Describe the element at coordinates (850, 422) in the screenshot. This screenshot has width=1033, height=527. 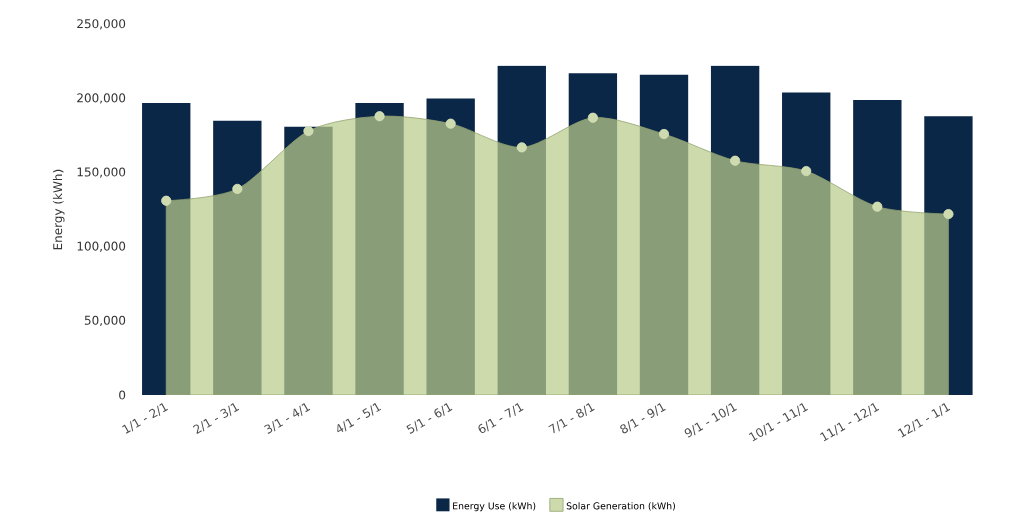
I see `x-tick-label: 11/1 - 12/1` at that location.